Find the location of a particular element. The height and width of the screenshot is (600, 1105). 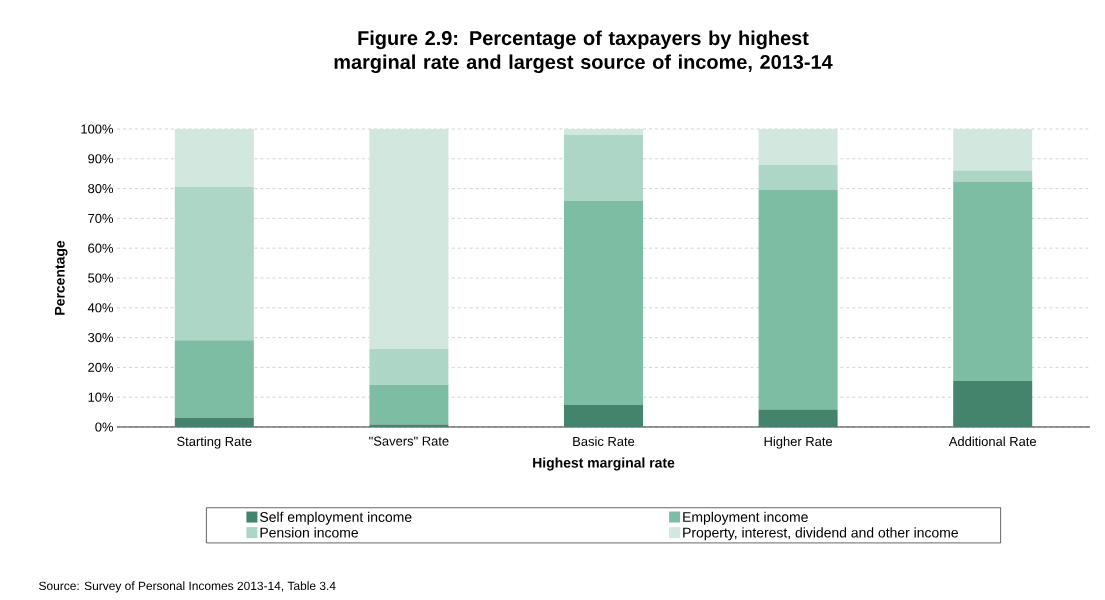

x-tick-label: "Savers" Rate is located at coordinates (409, 441).